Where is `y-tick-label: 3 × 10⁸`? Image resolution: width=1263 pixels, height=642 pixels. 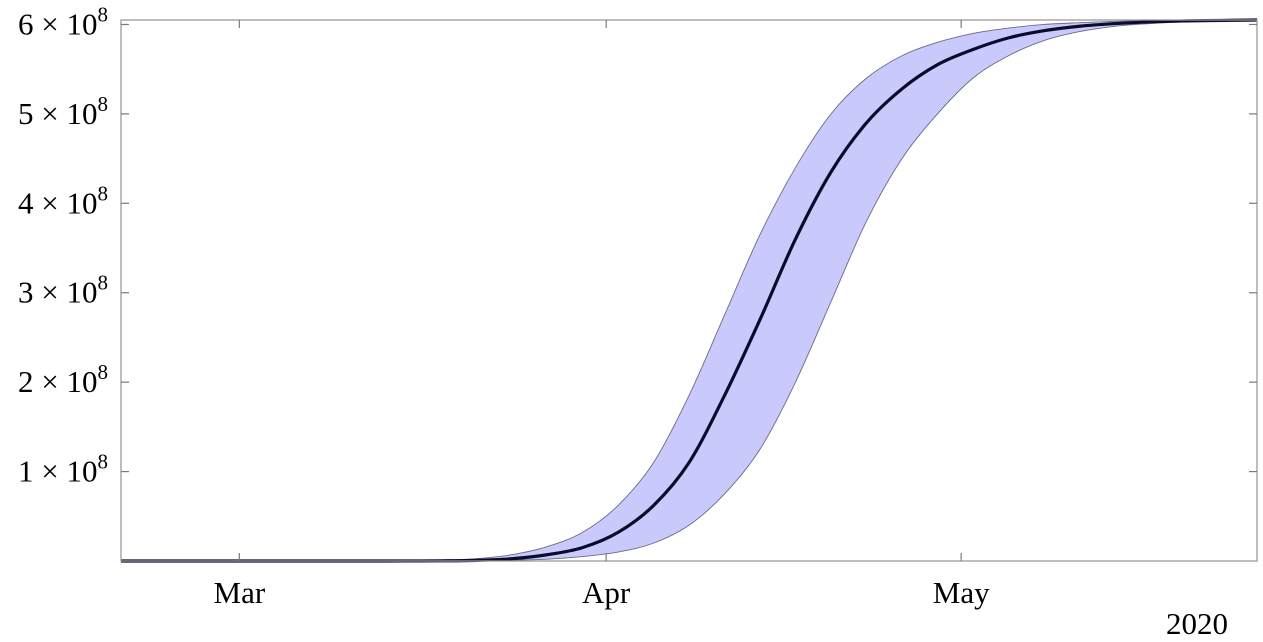 y-tick-label: 3 × 10⁸ is located at coordinates (63, 290).